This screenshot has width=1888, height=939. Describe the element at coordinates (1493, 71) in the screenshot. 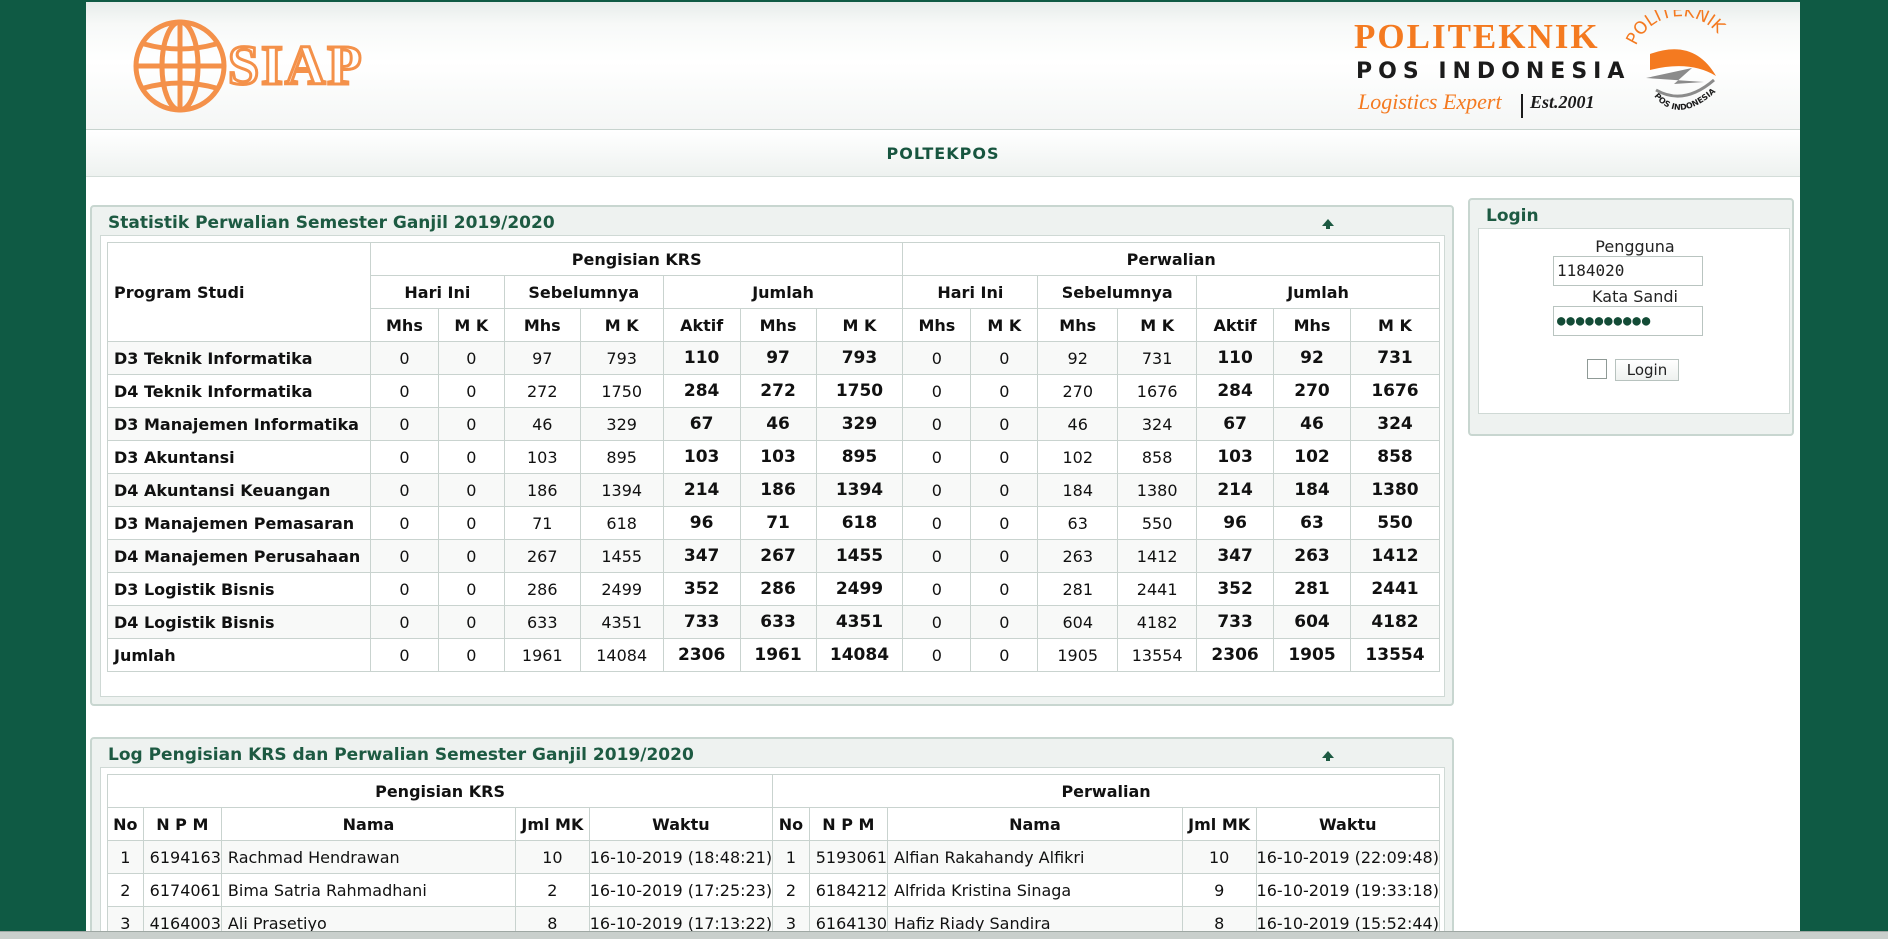

I see `poltek-name-line2: POS INDONESIA` at that location.